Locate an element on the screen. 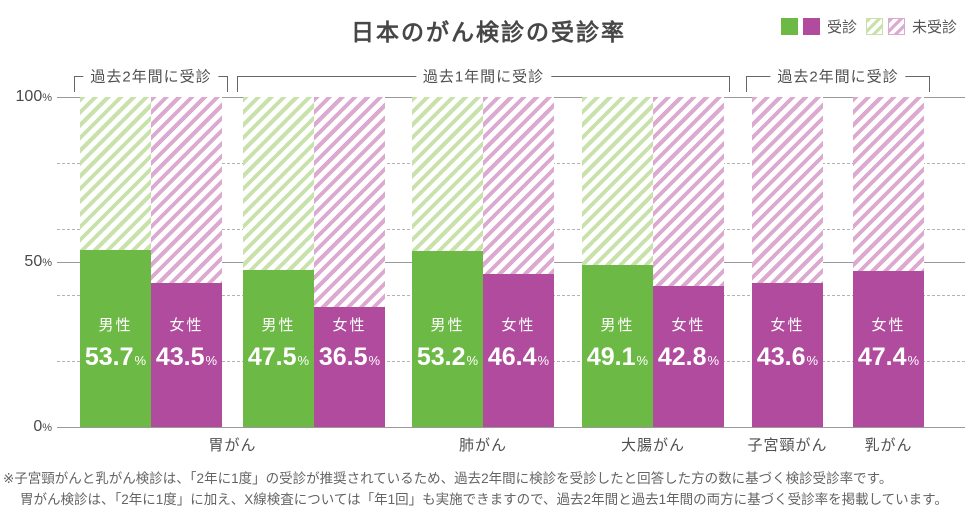 The image size is (977, 512). period-bracket-1: 過去1年間に受診 is located at coordinates (483, 80).